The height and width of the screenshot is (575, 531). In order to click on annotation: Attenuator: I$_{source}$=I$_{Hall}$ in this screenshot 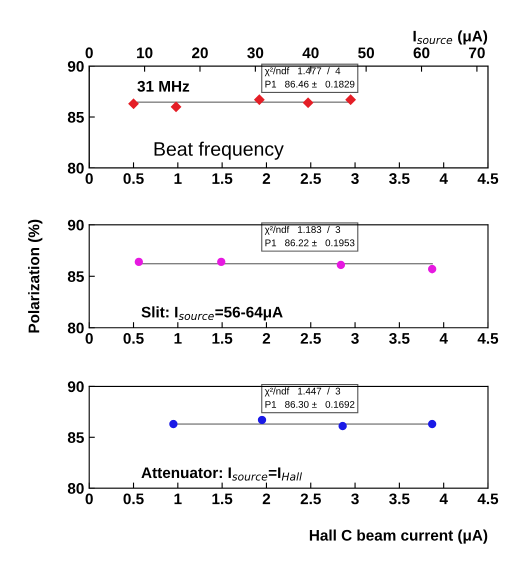, I will do `click(221, 474)`.